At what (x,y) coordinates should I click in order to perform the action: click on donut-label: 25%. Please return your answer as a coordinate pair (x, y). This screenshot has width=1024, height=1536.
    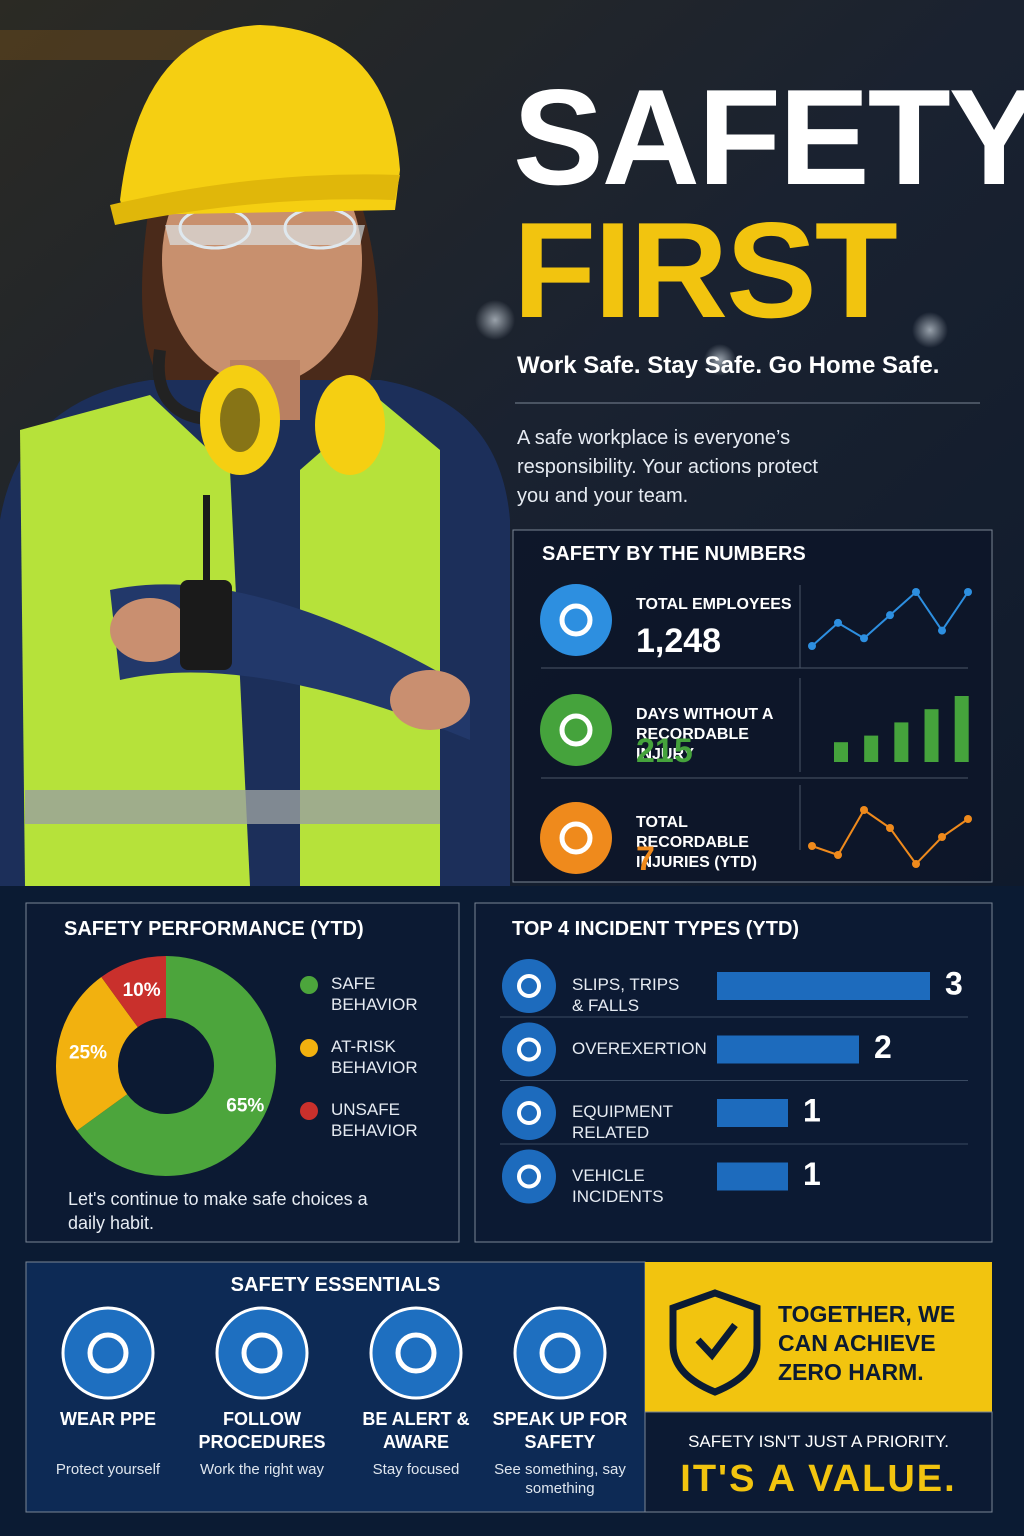
    Looking at the image, I should click on (88, 1053).